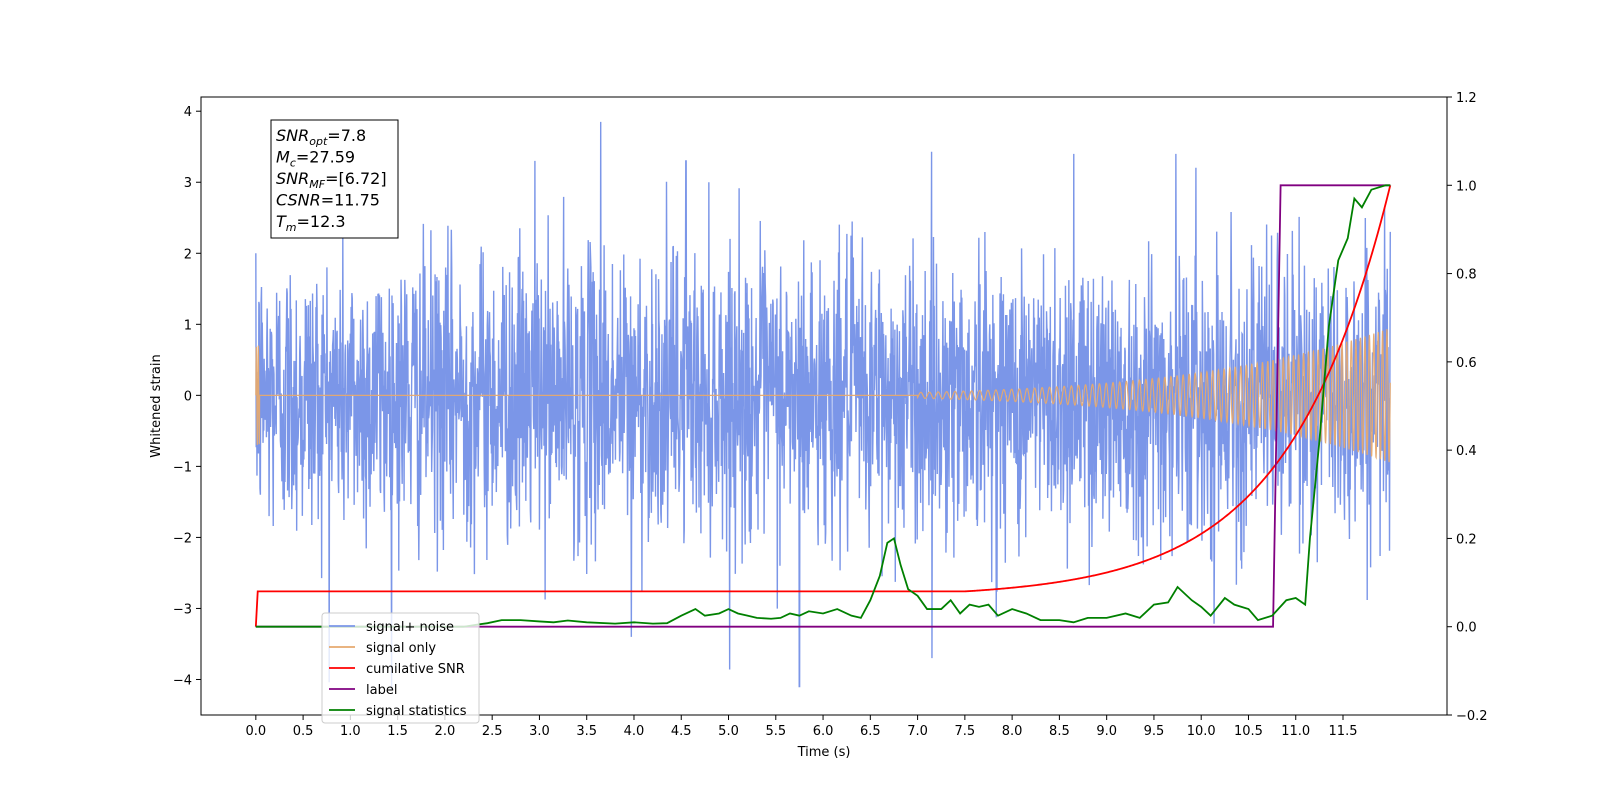 Image resolution: width=1600 pixels, height=800 pixels. Describe the element at coordinates (188, 325) in the screenshot. I see `y-tick-label: 1` at that location.